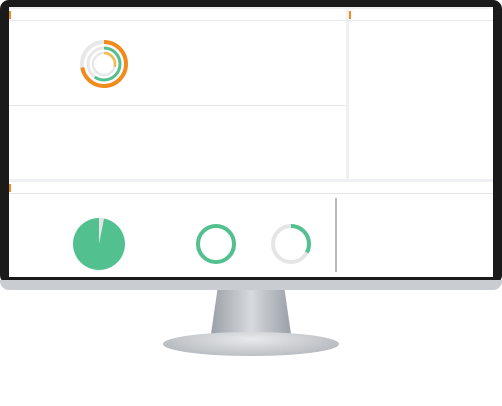  Describe the element at coordinates (336, 235) in the screenshot. I see `panel-scrollbar` at that location.